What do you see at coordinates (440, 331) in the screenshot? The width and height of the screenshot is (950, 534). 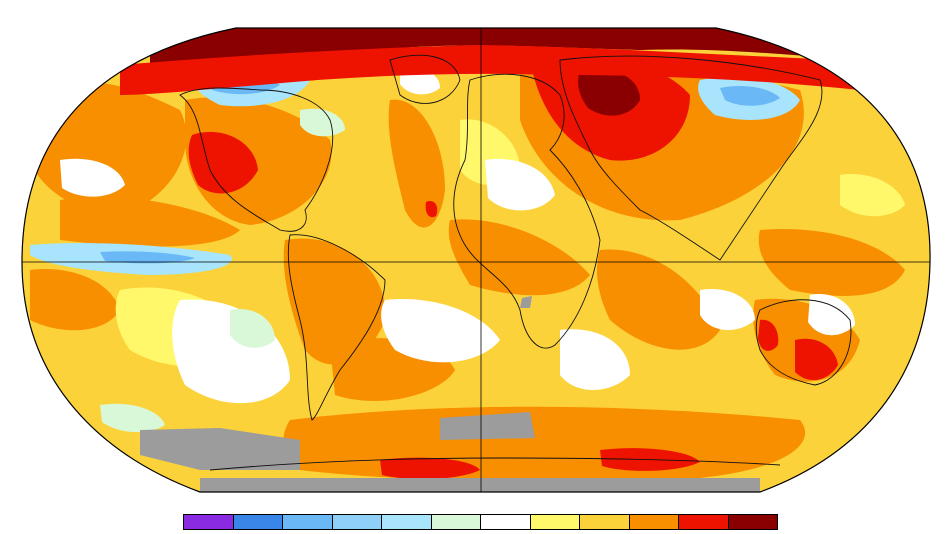 I see `south-atlantic-white` at bounding box center [440, 331].